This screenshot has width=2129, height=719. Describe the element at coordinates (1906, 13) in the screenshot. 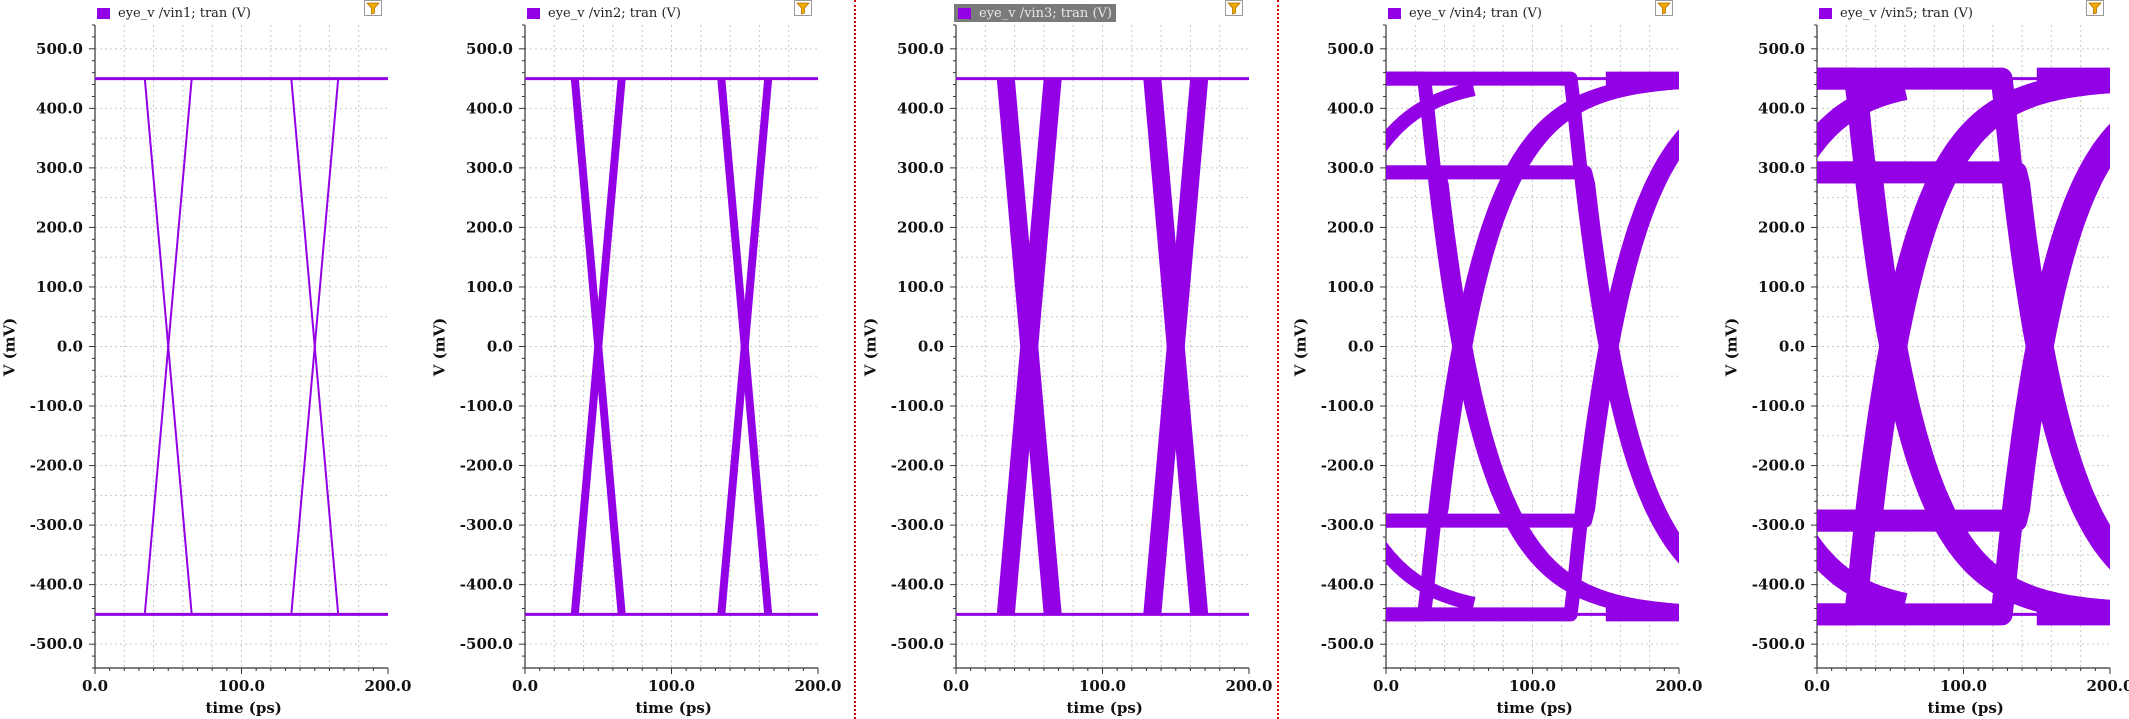

I see `legend-label: eye_v /vin5; tran (V)` at that location.